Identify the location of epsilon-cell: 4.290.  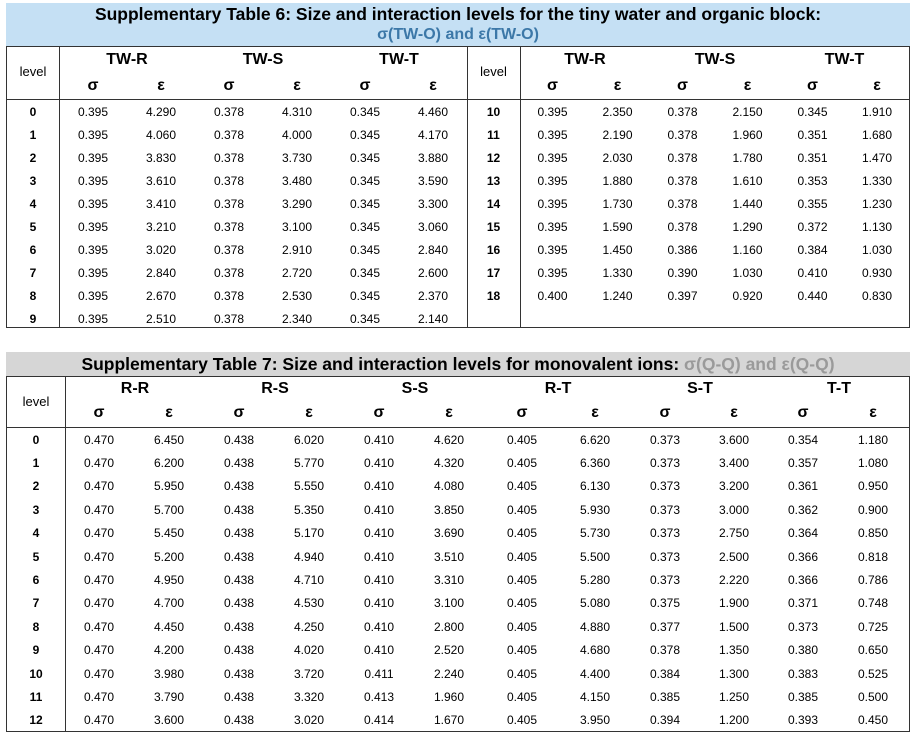
(161, 111).